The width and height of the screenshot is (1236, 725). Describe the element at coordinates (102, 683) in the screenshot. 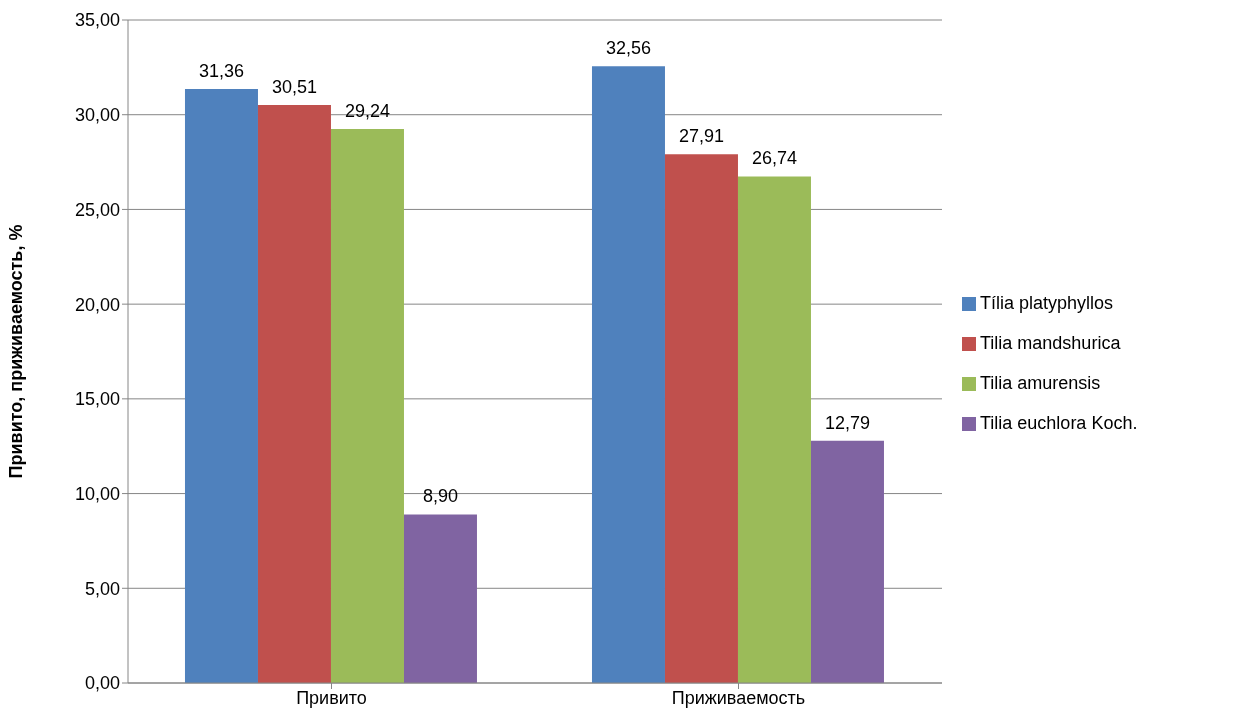

I see `y-tick-label: 0,00` at that location.